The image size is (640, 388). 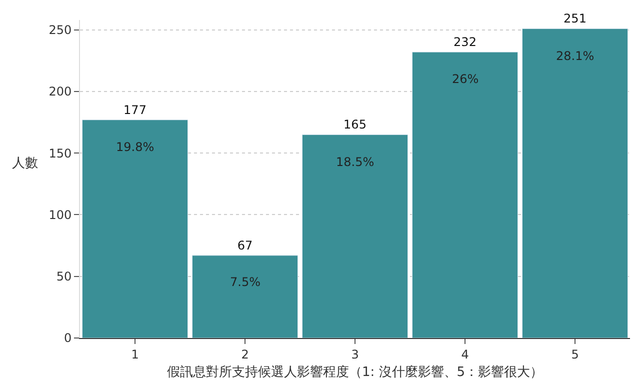 I want to click on y-tick-label: 50, so click(x=64, y=277).